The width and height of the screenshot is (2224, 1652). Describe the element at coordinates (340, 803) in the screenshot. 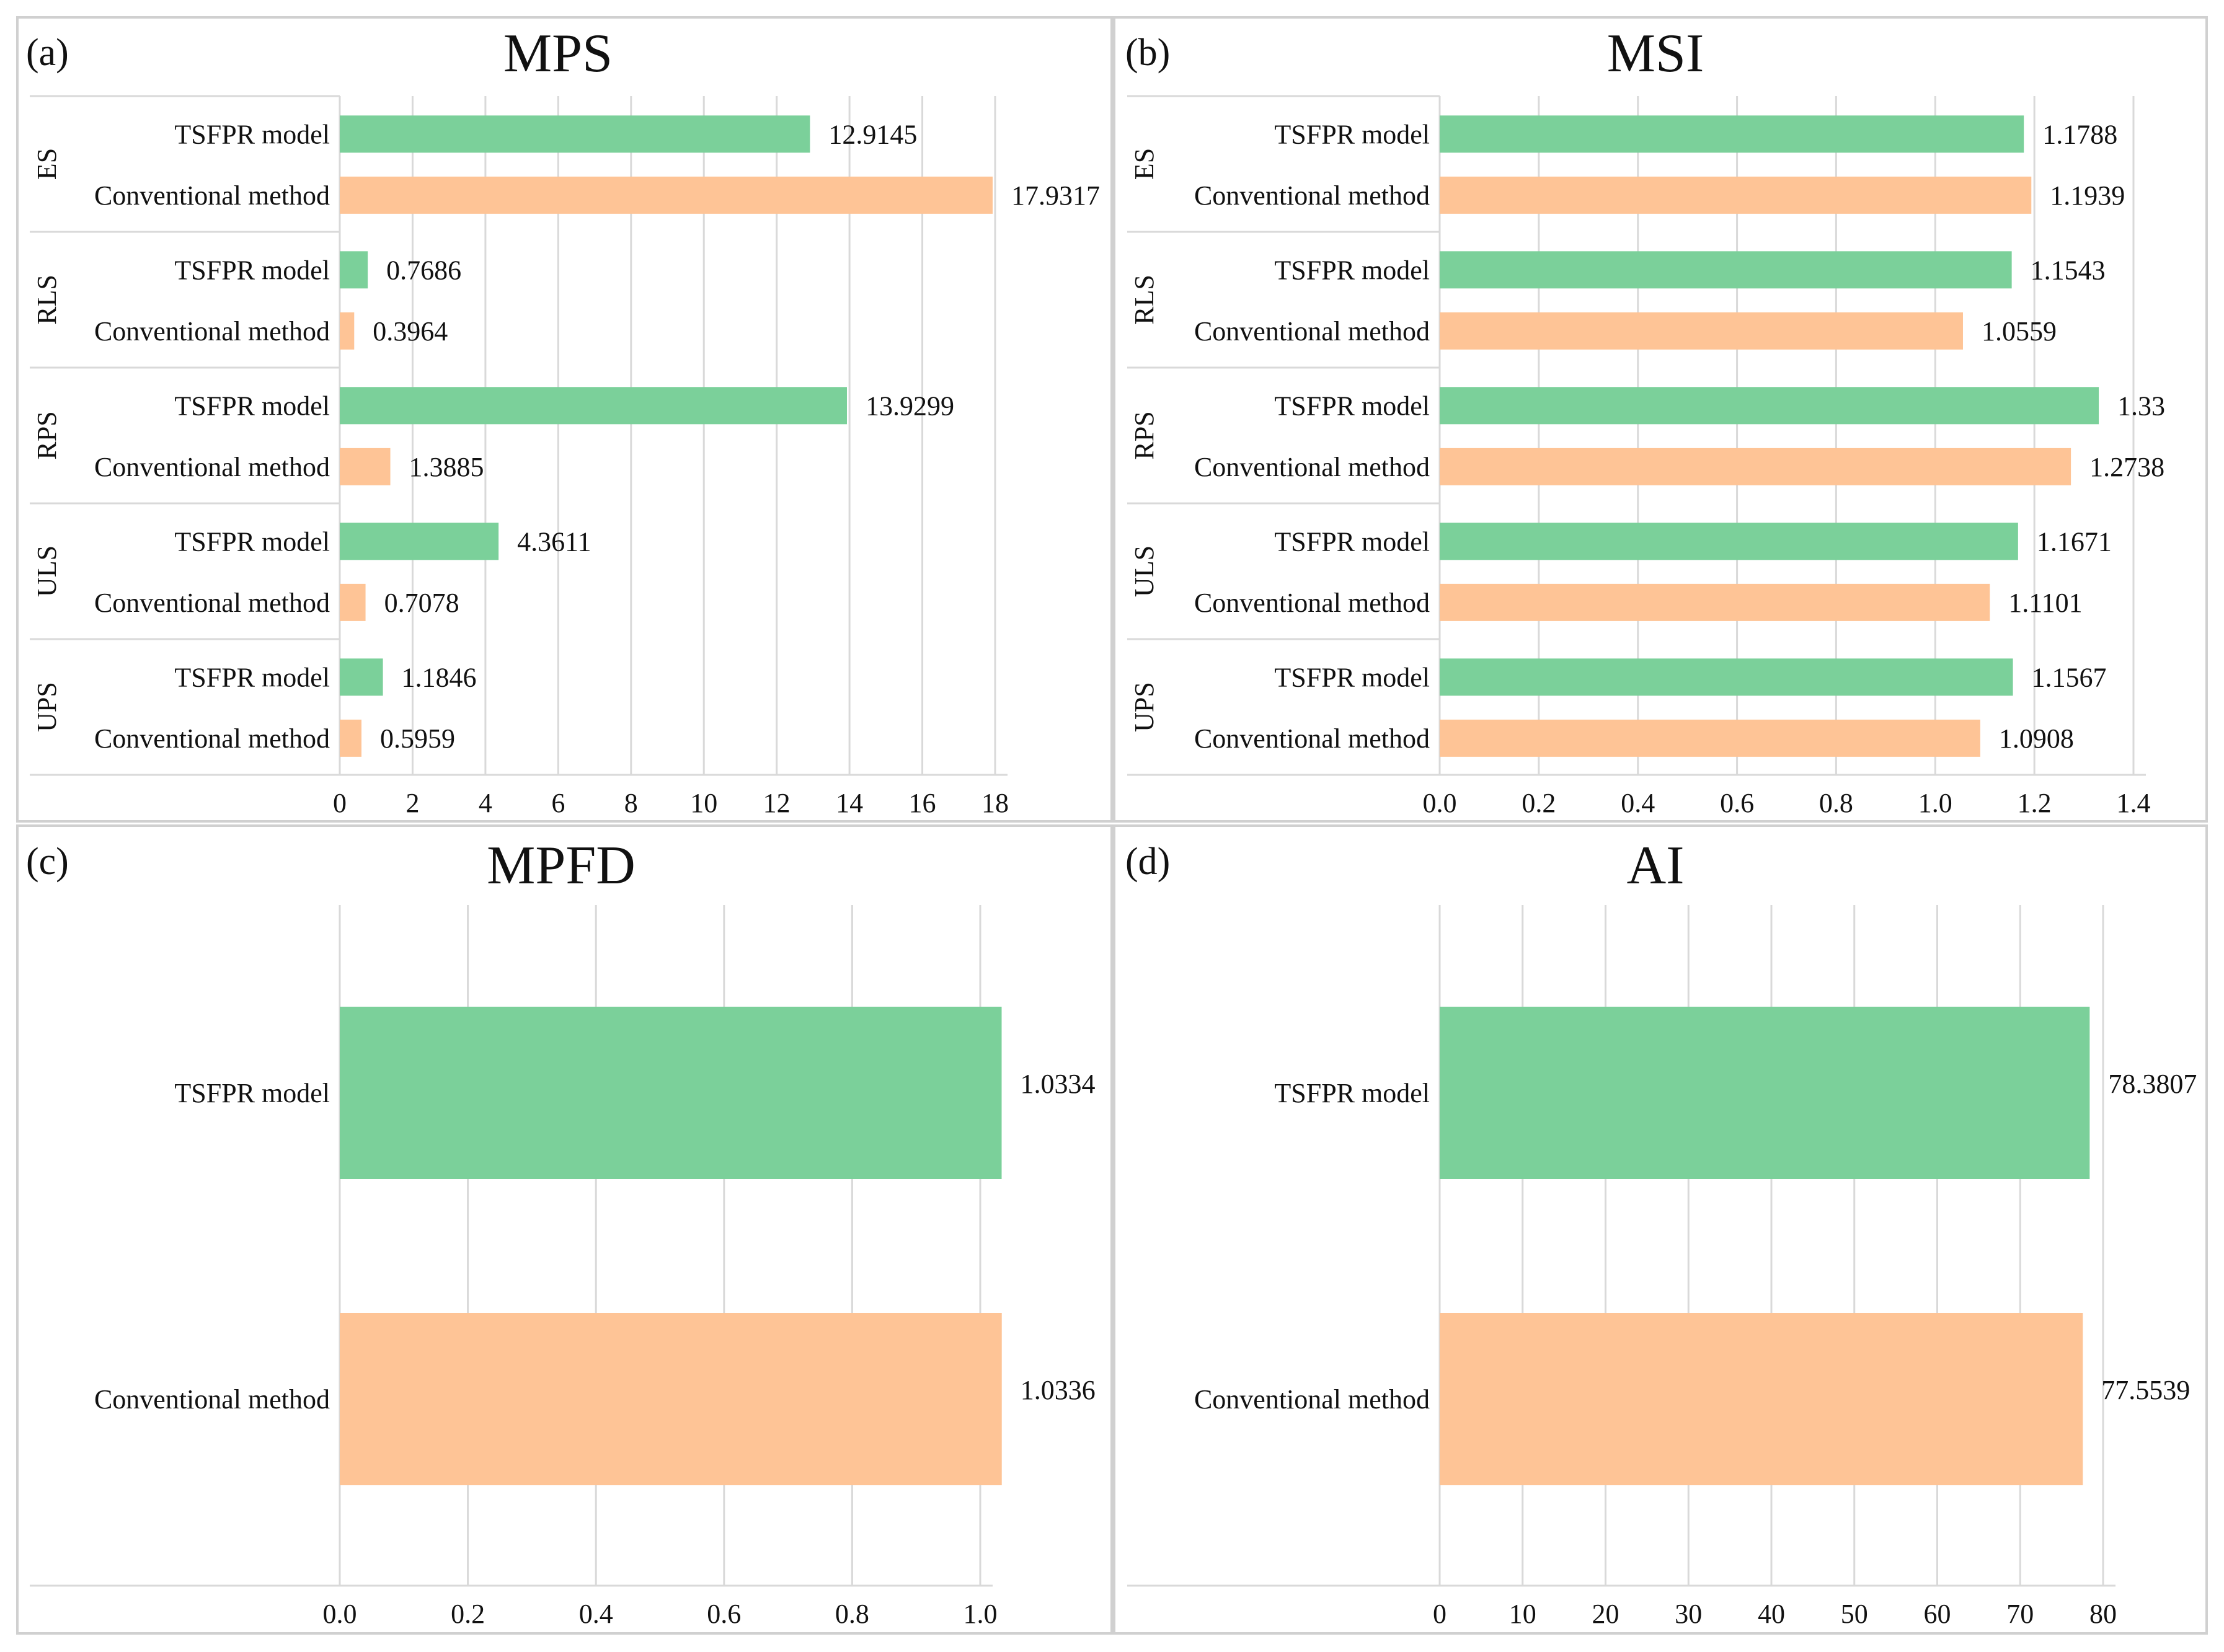

I see `tick-label-a-0: 0` at that location.